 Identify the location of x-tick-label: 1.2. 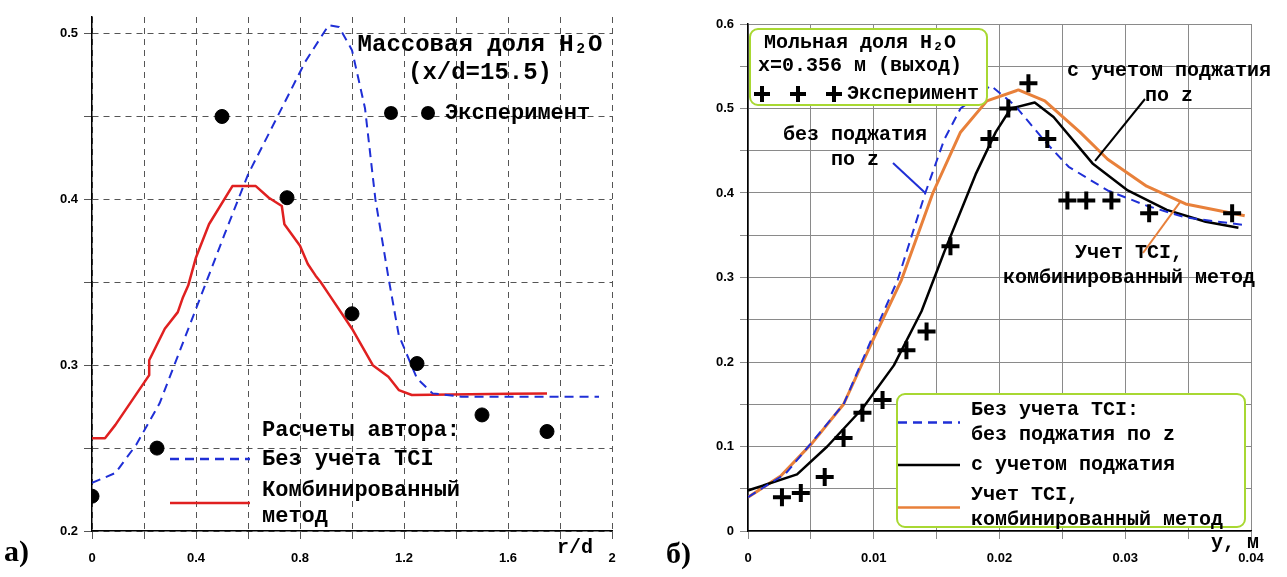
(404, 558).